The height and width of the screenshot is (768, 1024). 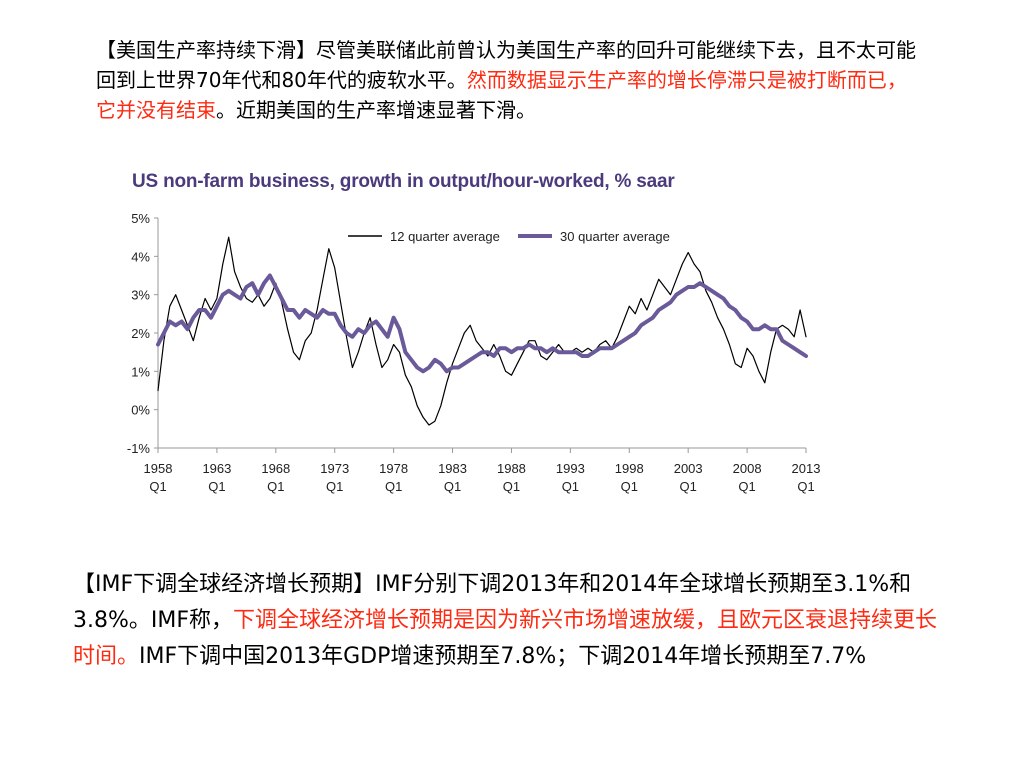 I want to click on y-tick-label: 1%, so click(x=140, y=371).